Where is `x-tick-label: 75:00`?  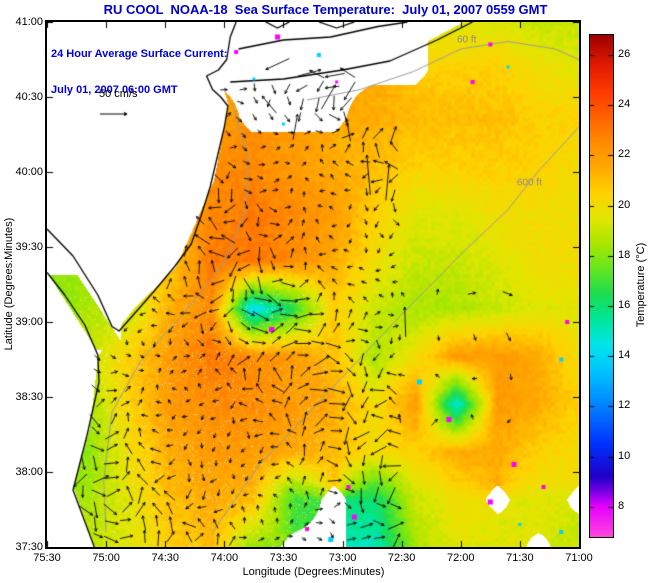 x-tick-label: 75:00 is located at coordinates (106, 558).